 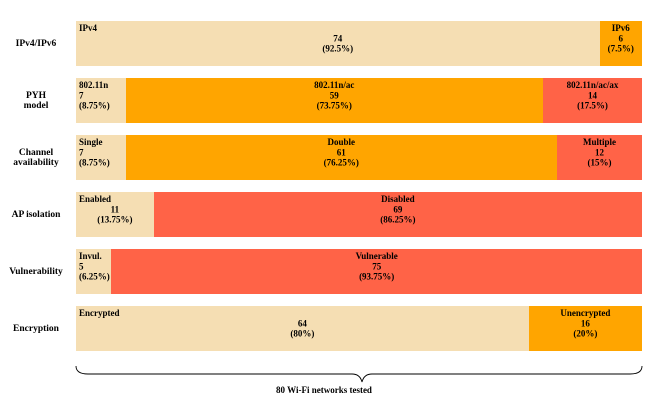 I want to click on row-label: Channel availability, so click(x=36, y=157).